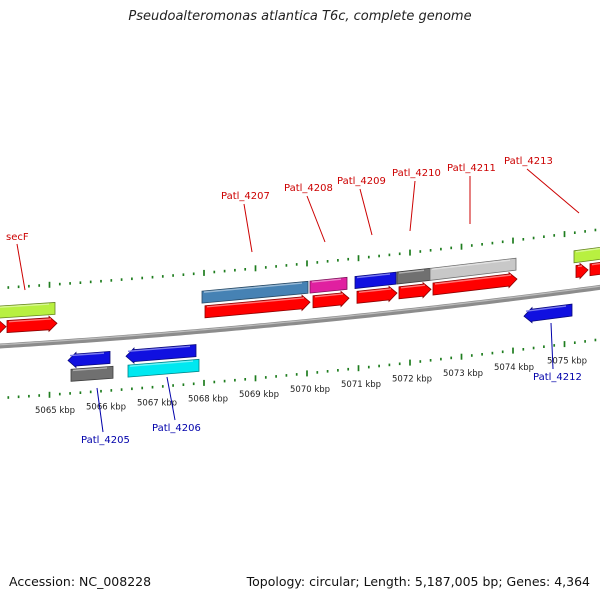 Image resolution: width=600 pixels, height=600 pixels. Describe the element at coordinates (245, 196) in the screenshot. I see `gene-label: Patl_4207` at that location.